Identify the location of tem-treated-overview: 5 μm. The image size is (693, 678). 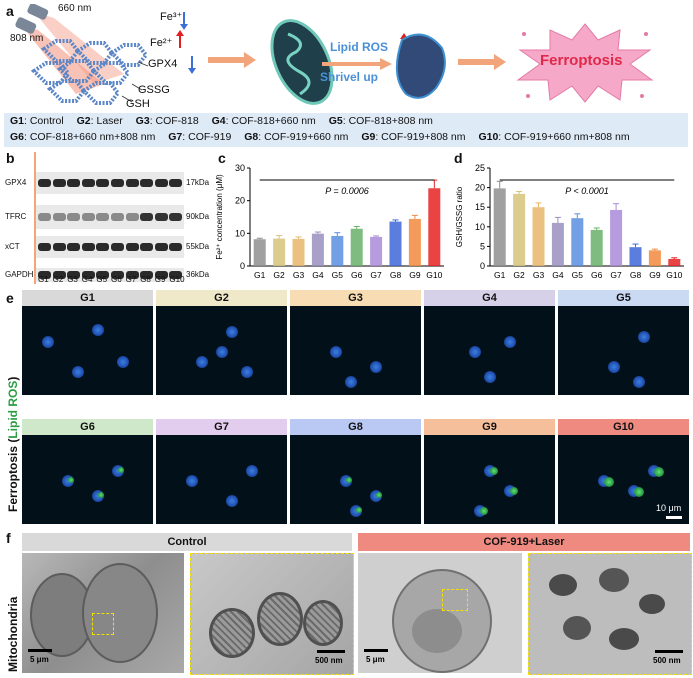
(440, 613).